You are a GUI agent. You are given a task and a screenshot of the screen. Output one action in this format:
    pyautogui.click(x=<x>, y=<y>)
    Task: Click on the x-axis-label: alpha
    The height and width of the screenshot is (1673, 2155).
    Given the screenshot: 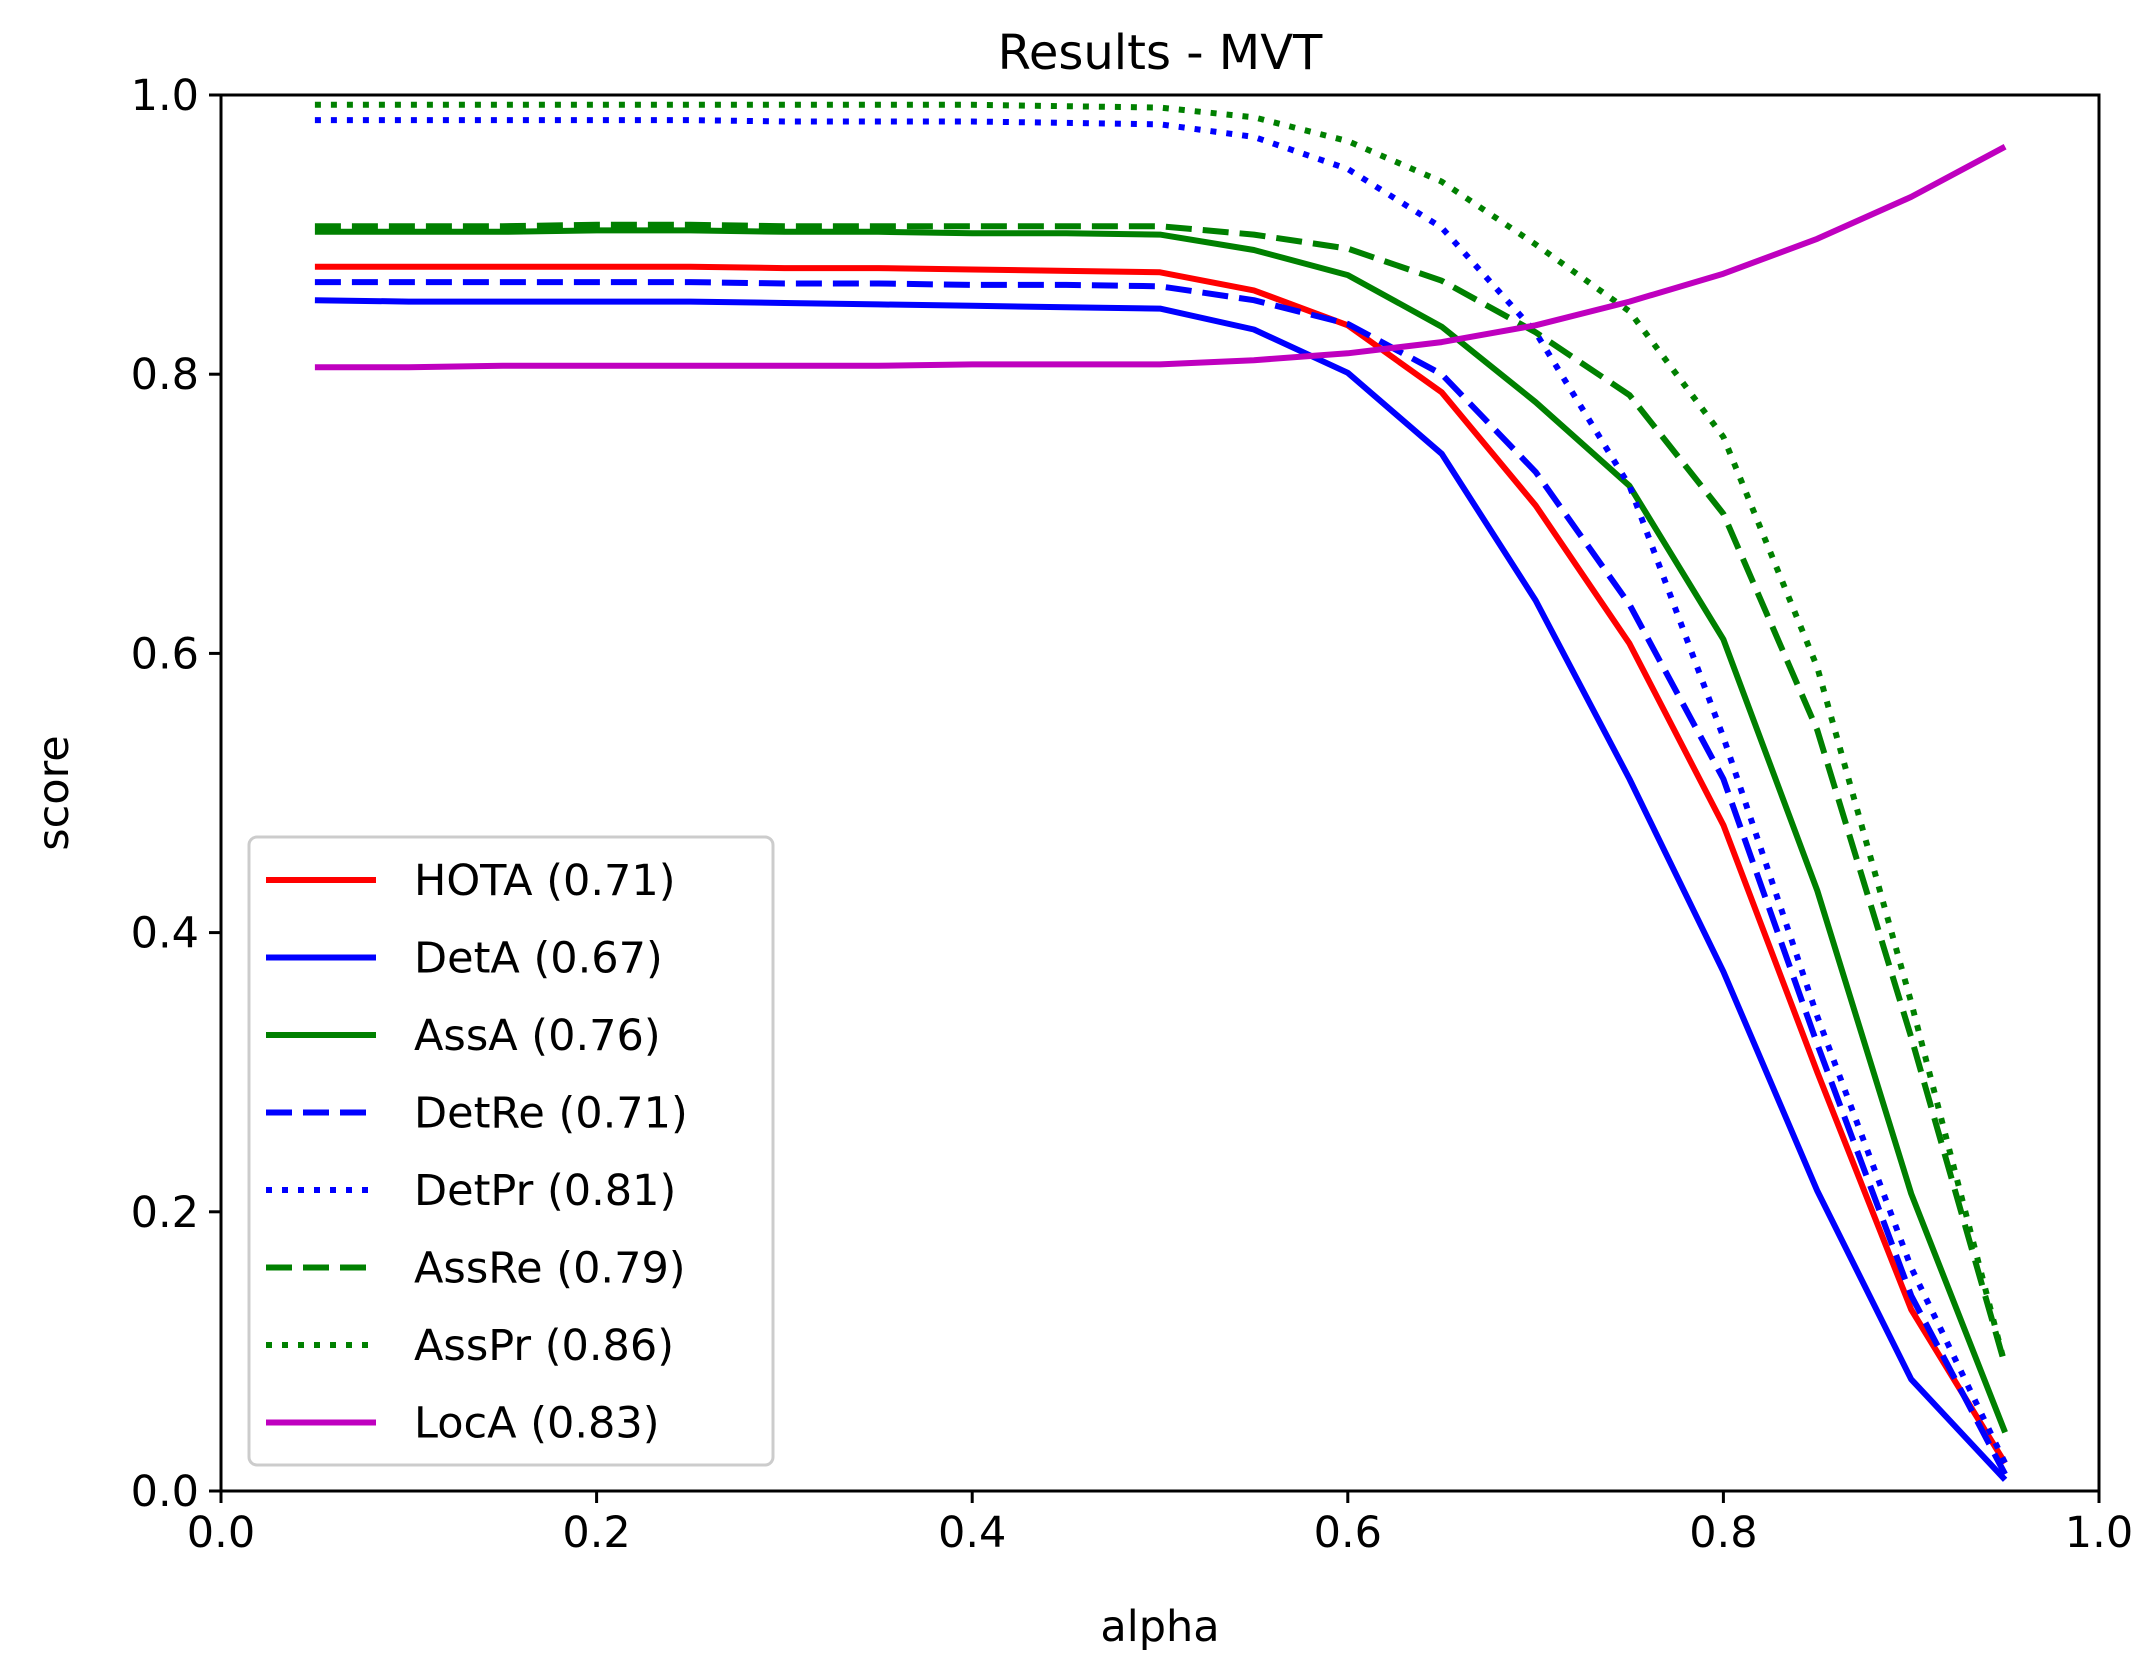 What is the action you would take?
    pyautogui.click(x=1159, y=1627)
    